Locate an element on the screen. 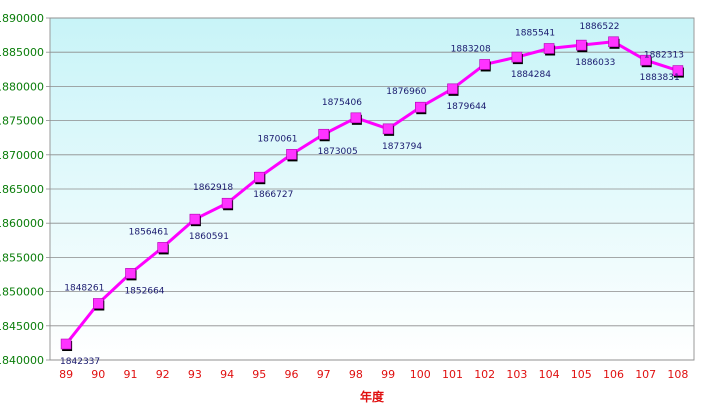 The height and width of the screenshot is (413, 720). data-label: 1883831 is located at coordinates (660, 78).